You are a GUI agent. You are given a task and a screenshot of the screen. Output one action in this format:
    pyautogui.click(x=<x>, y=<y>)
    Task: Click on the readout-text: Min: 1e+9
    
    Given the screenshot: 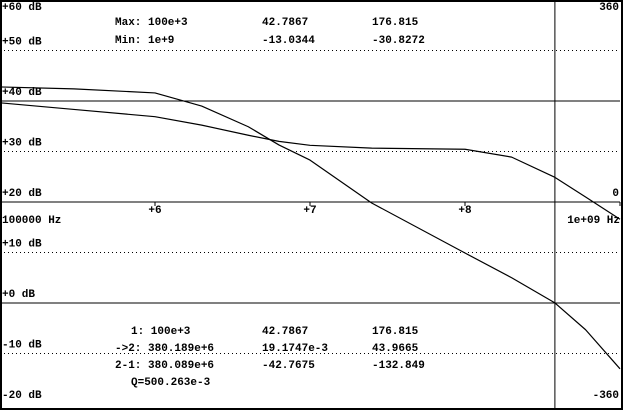 What is the action you would take?
    pyautogui.click(x=144, y=41)
    